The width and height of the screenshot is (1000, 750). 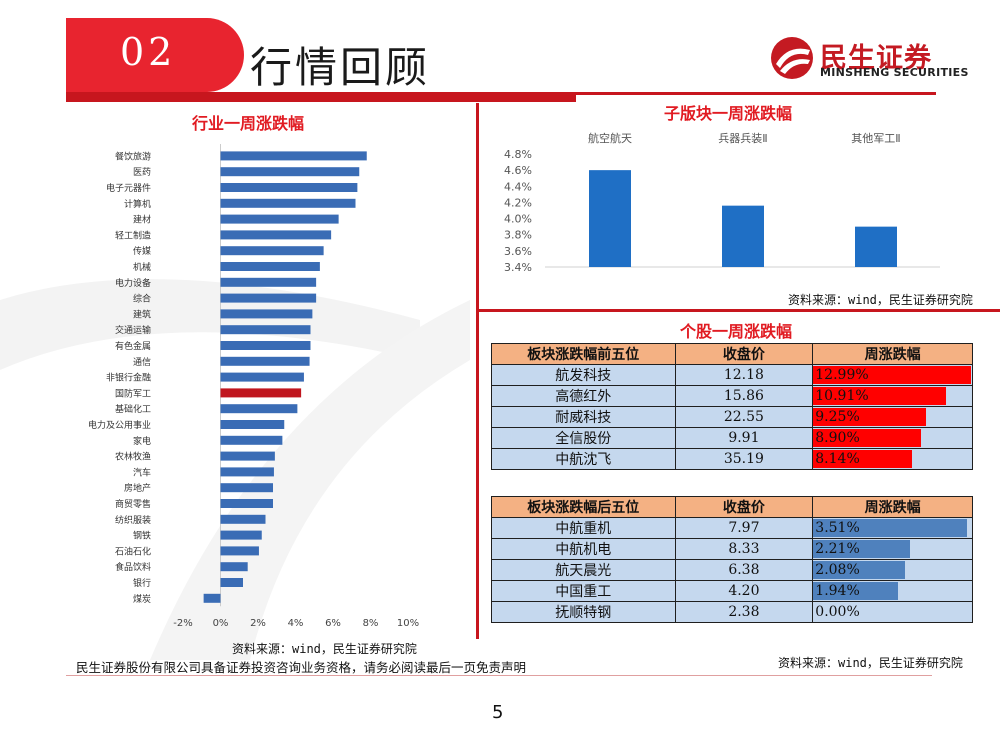 I want to click on category-label: 电子元器件, so click(x=128, y=188).